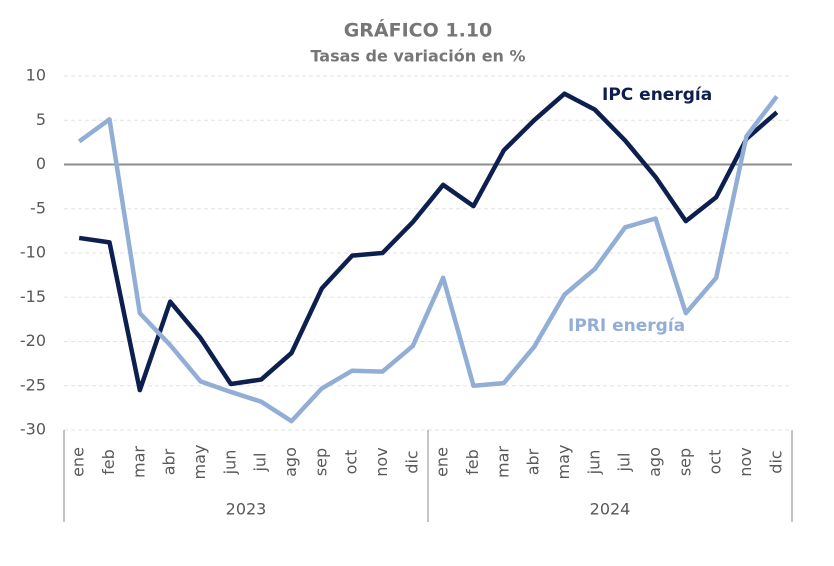 The width and height of the screenshot is (834, 566). I want to click on y-tick-label: -5, so click(38, 207).